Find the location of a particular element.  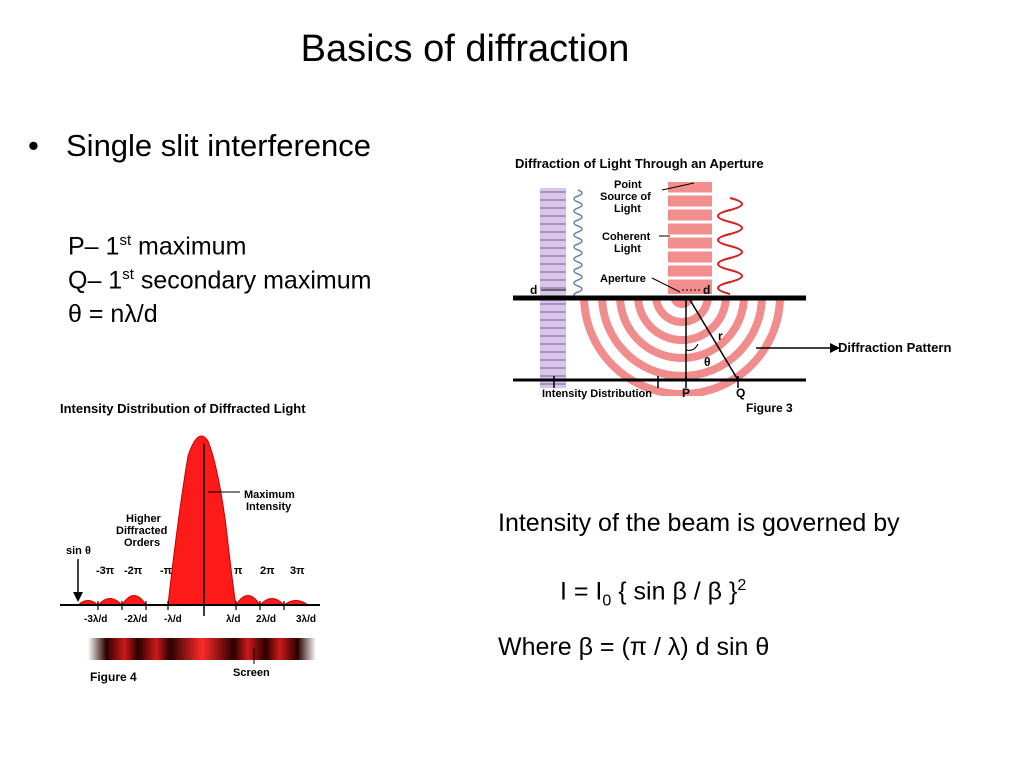

coherent-light-band is located at coordinates (690, 238).